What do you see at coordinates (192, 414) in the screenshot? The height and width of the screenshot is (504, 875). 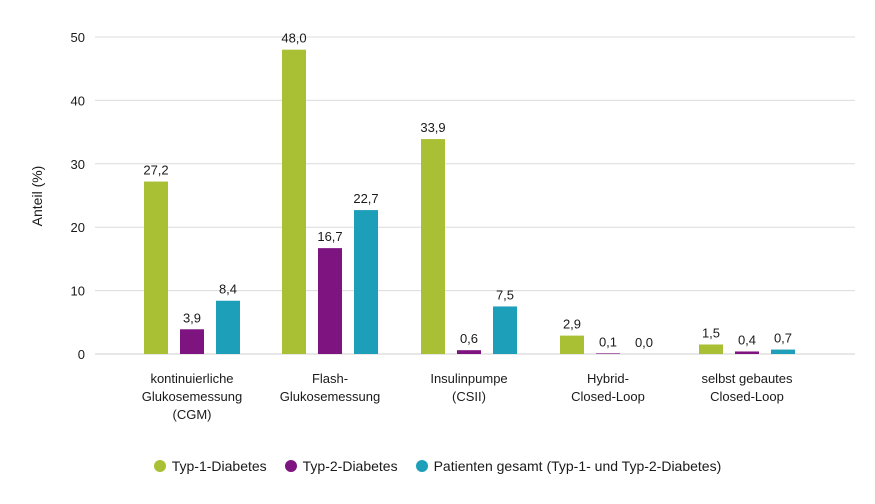 I see `category-label: (CGM)` at bounding box center [192, 414].